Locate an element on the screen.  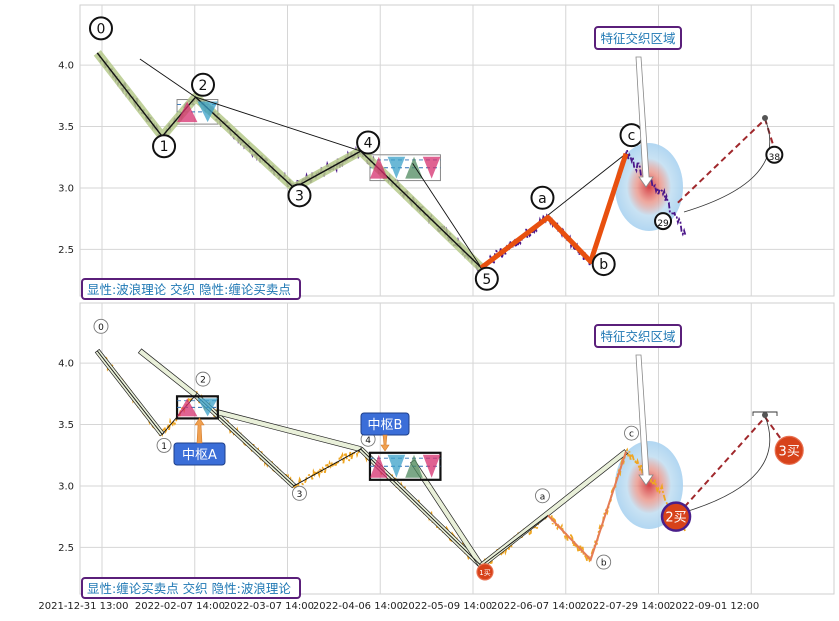
top-y-tick-label: 3.0 is located at coordinates (66, 188).